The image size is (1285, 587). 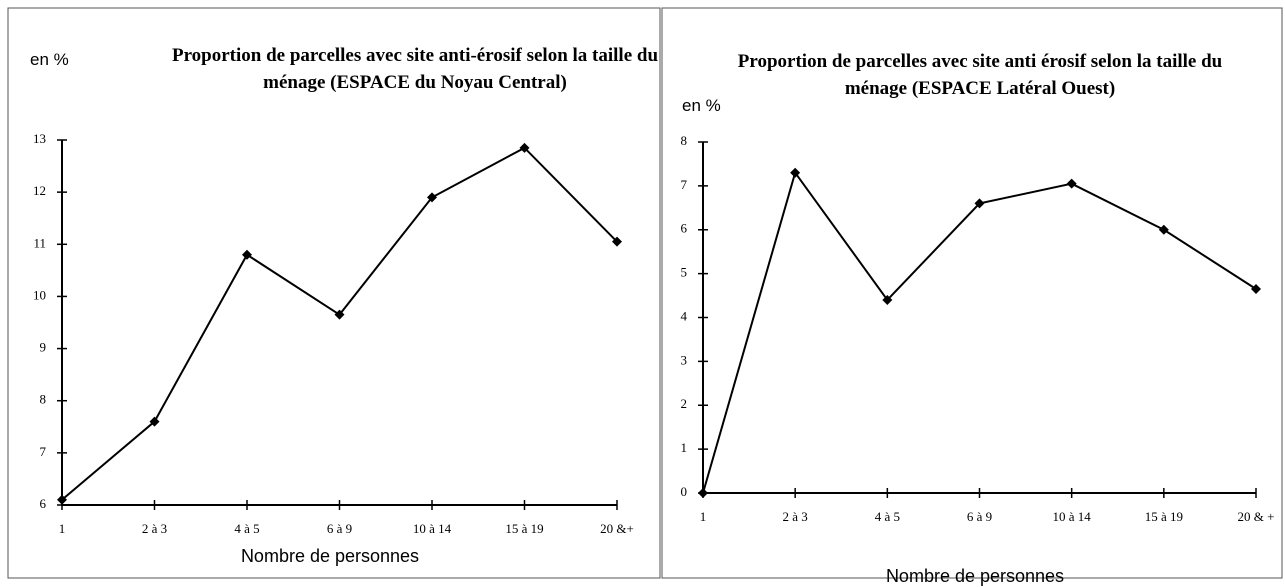 What do you see at coordinates (684, 272) in the screenshot?
I see `y-tick-label: 5` at bounding box center [684, 272].